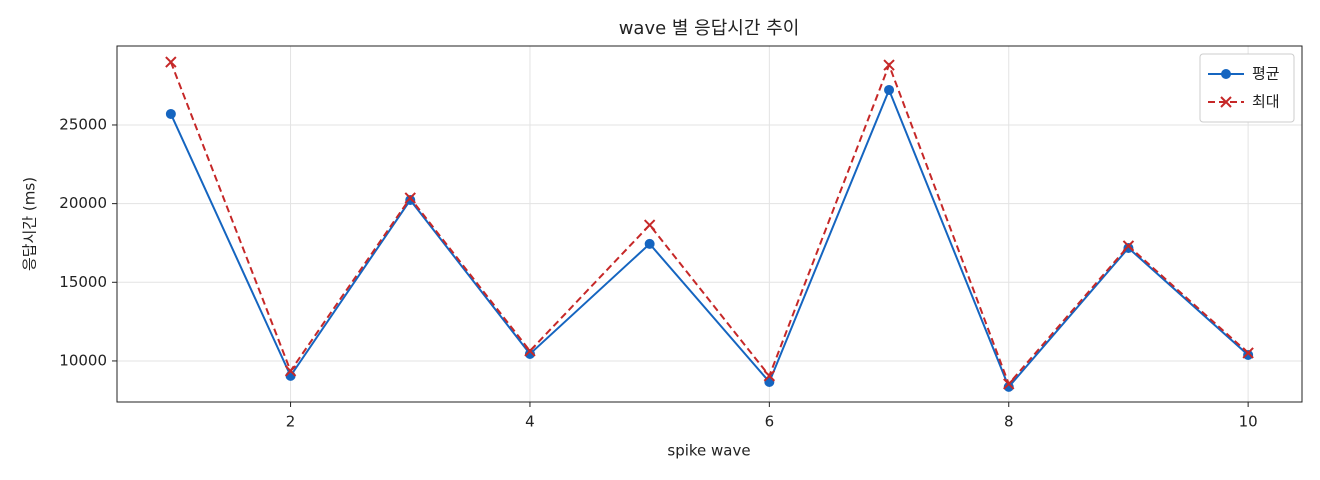 This screenshot has width=1320, height=480. What do you see at coordinates (83, 203) in the screenshot?
I see `y-tick-label: 20000` at bounding box center [83, 203].